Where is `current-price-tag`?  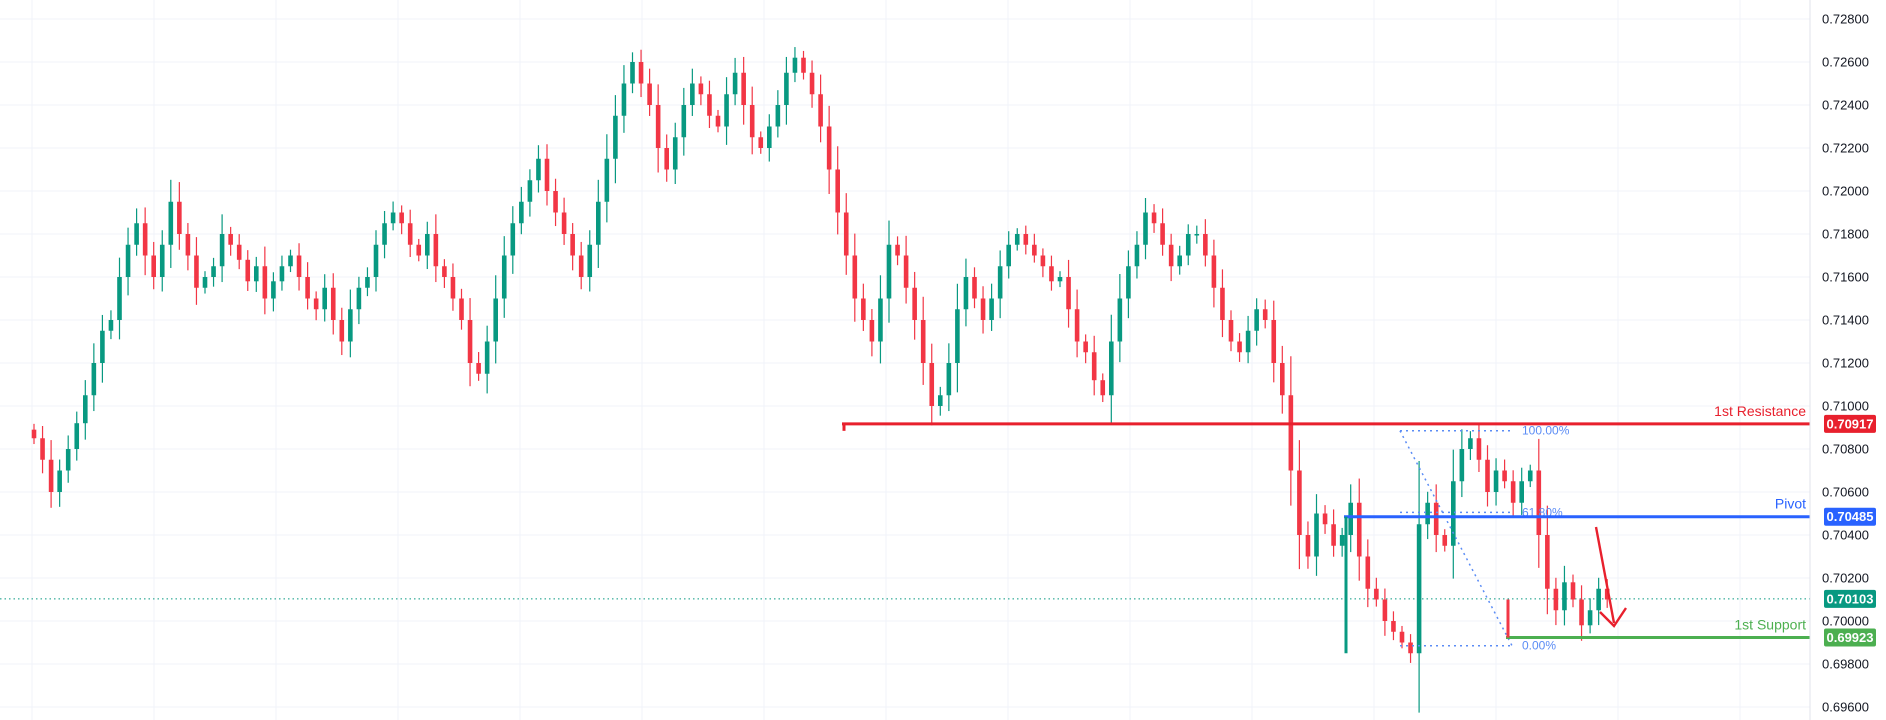
current-price-tag is located at coordinates (1850, 598).